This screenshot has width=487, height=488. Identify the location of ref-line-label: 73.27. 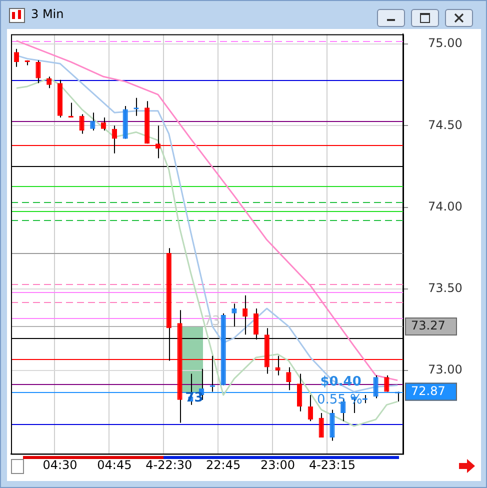
(428, 325).